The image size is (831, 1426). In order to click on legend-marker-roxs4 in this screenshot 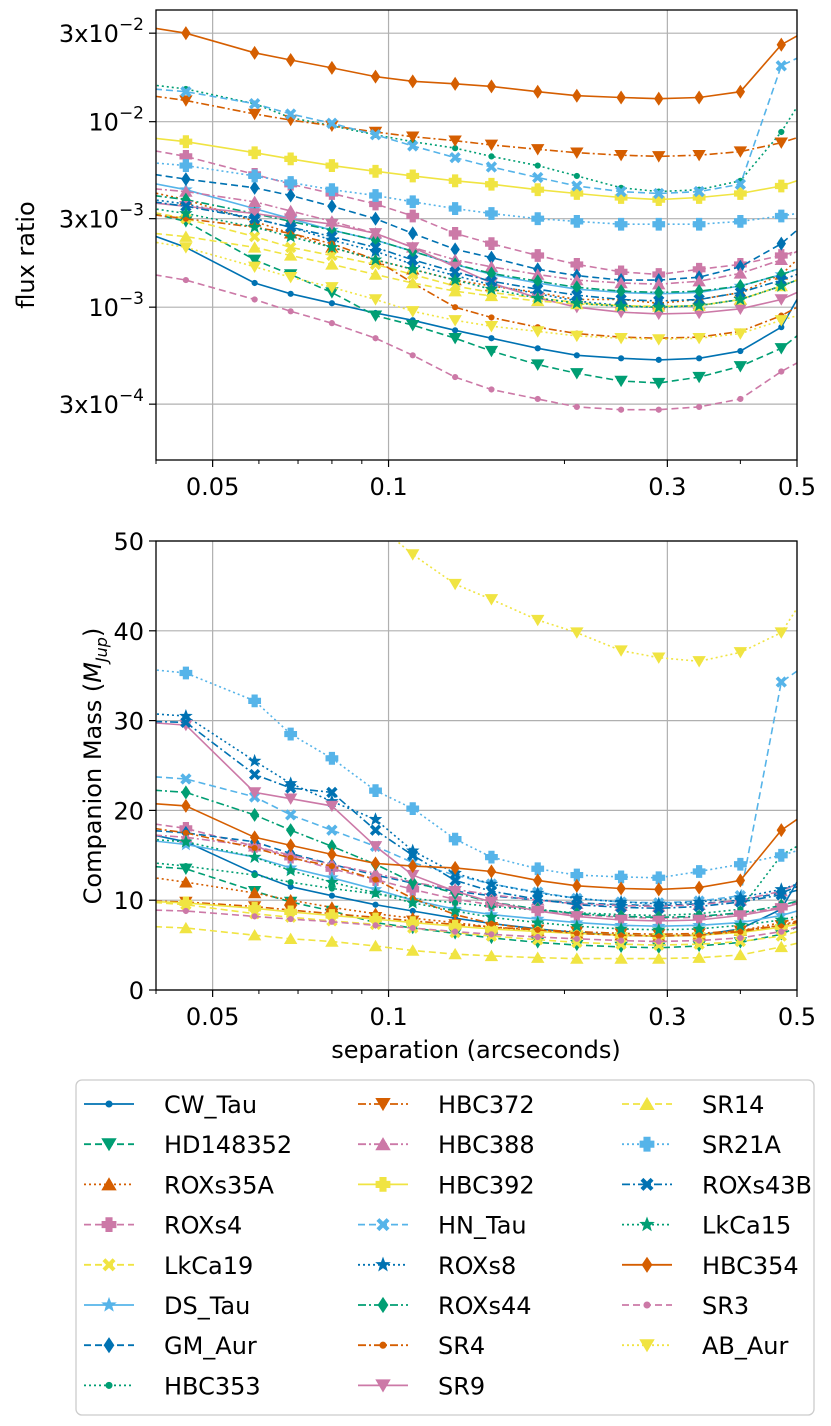, I will do `click(109, 1224)`.